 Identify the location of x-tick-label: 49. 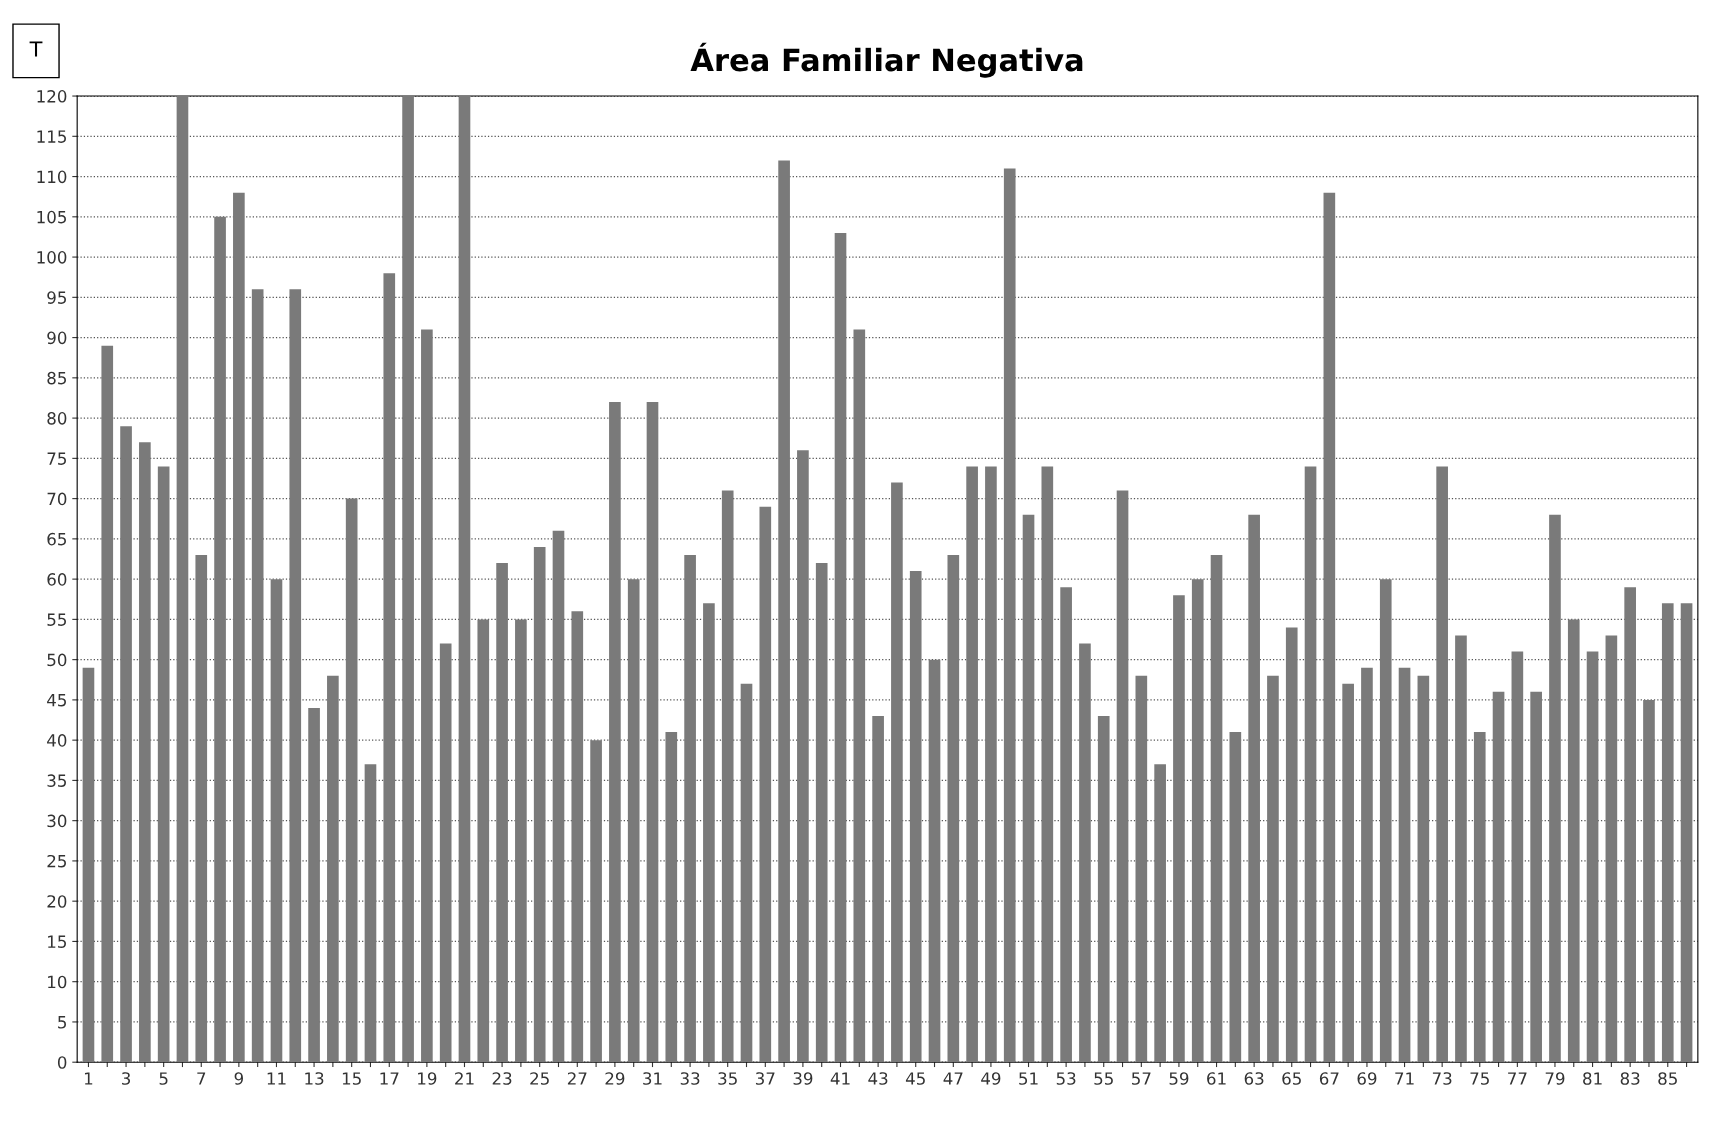
(991, 1078).